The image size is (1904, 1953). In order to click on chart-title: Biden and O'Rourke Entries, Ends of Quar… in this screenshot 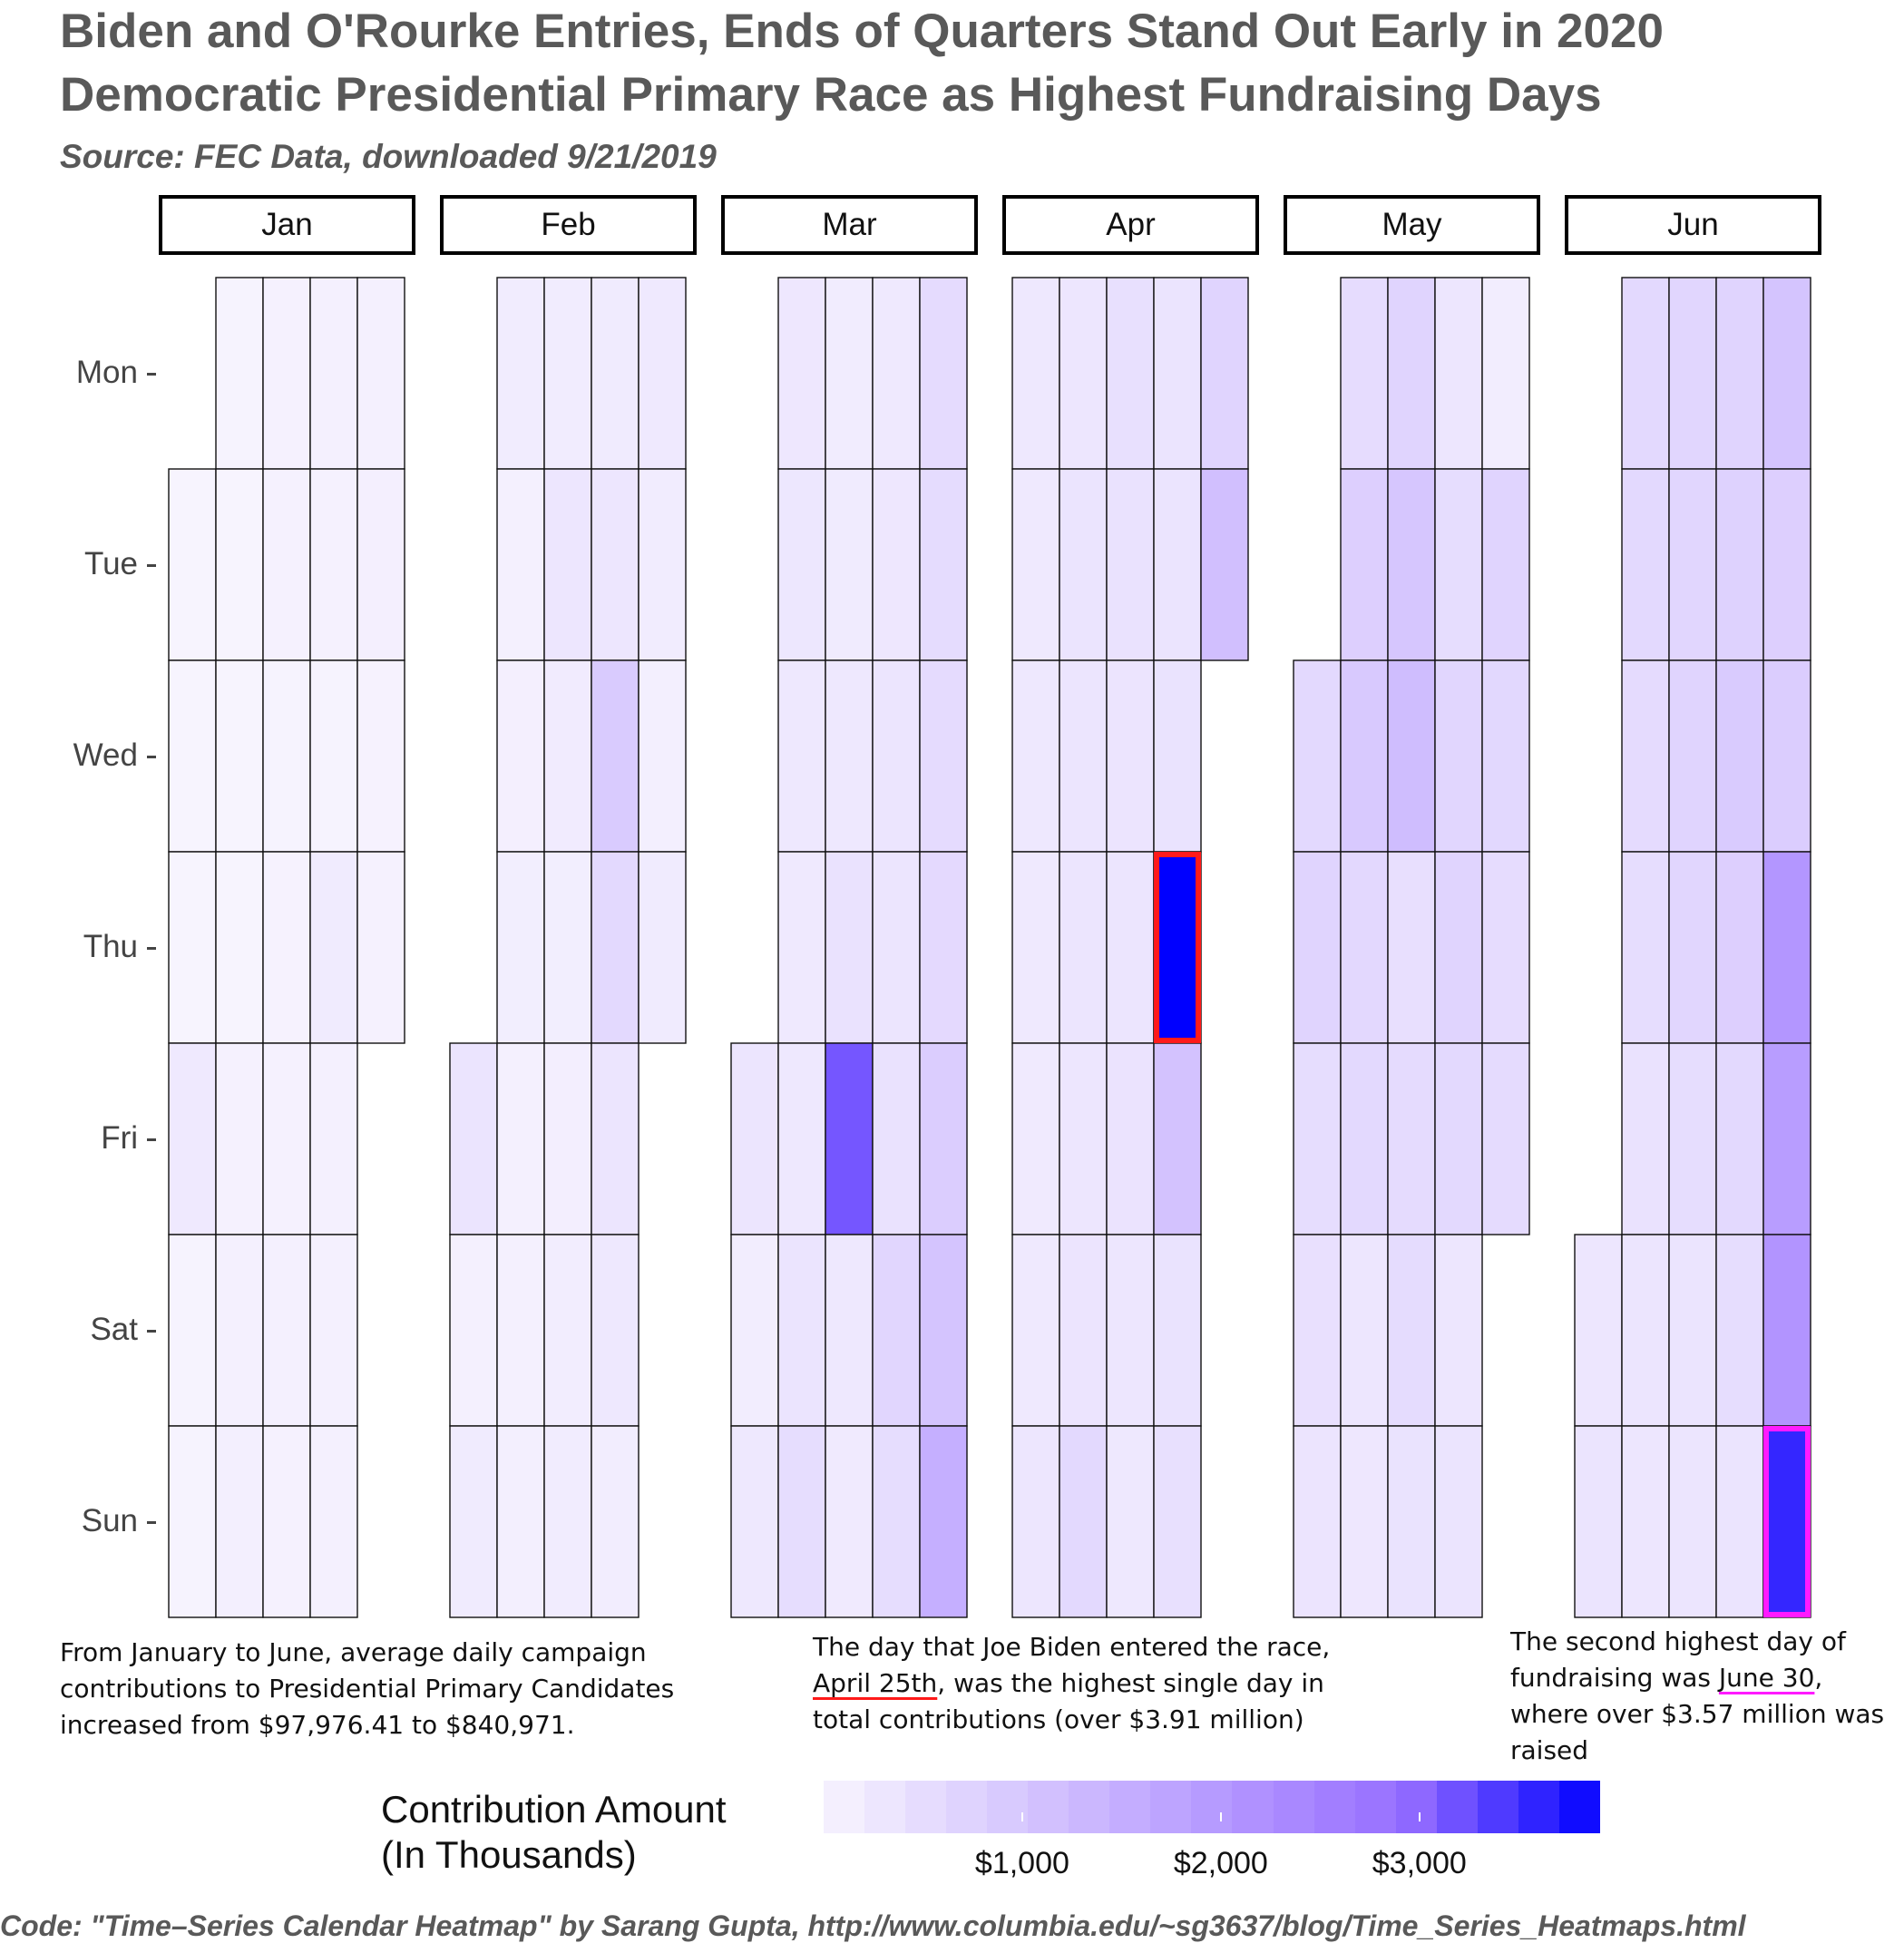, I will do `click(862, 63)`.